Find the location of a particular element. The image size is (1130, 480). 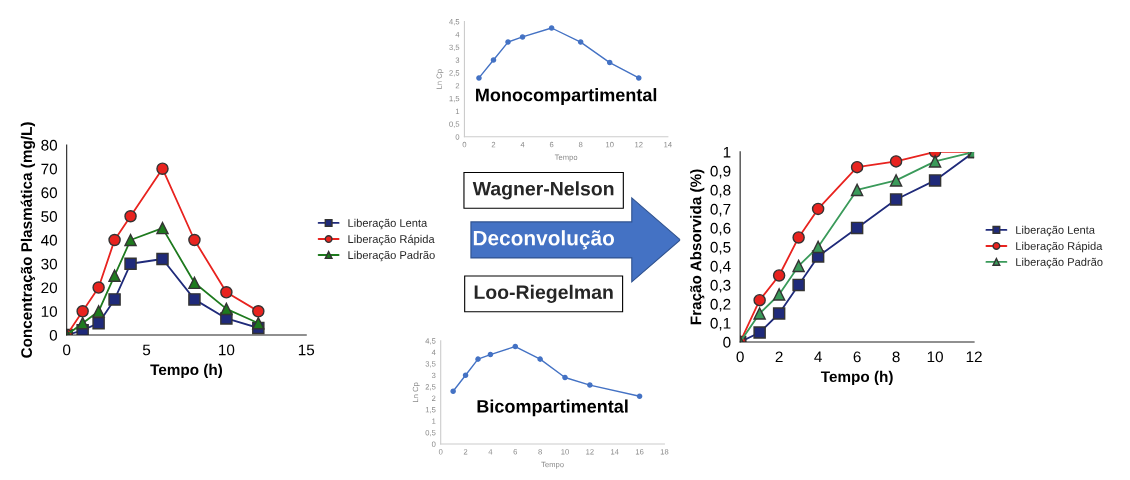

y-tick-label: 0,6 is located at coordinates (720, 229).